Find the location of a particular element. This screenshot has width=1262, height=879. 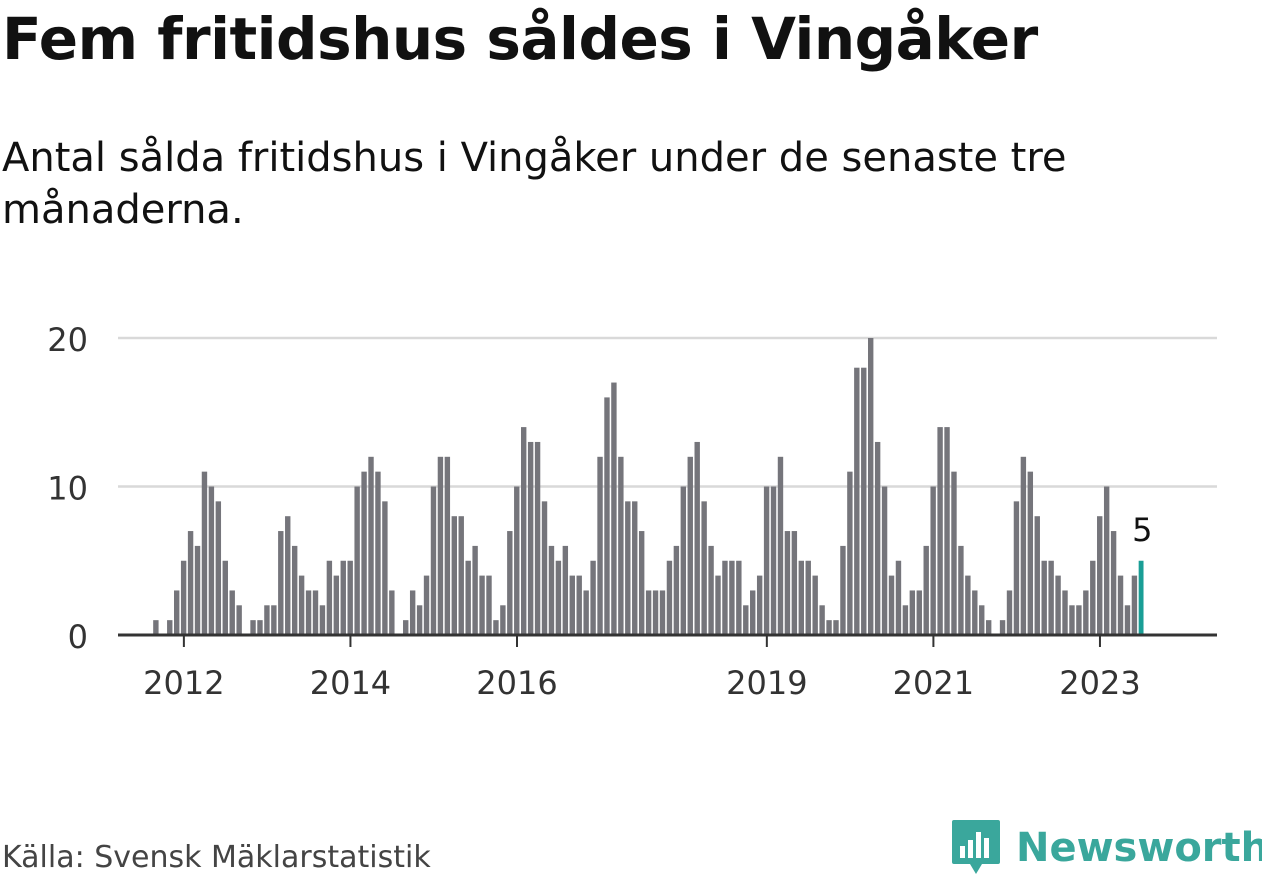

brand-name: Newsworthy is located at coordinates (1139, 848).